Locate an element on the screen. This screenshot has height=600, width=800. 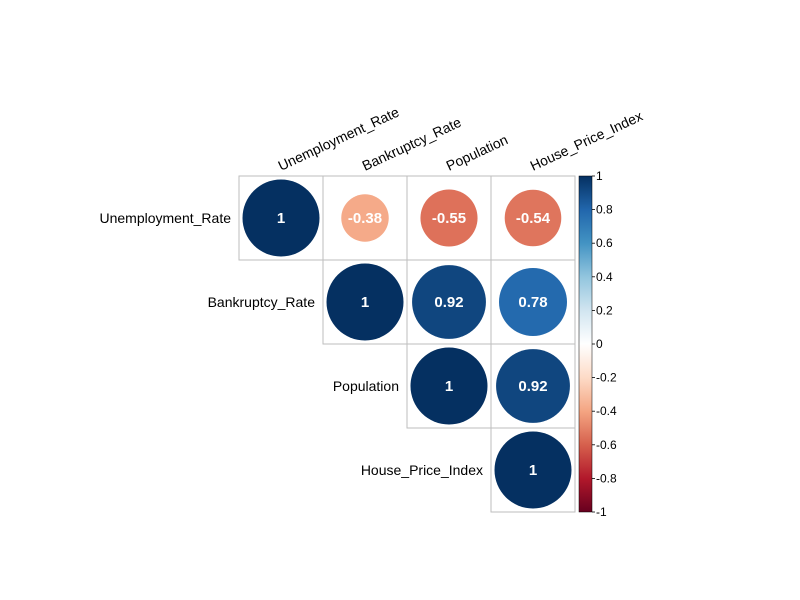
colorbar-tick-label: 0.4 is located at coordinates (604, 277).